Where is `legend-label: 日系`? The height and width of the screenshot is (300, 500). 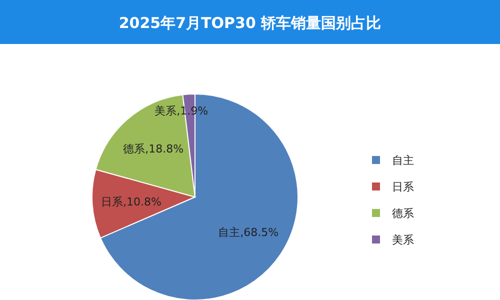 legend-label: 日系 is located at coordinates (403, 187).